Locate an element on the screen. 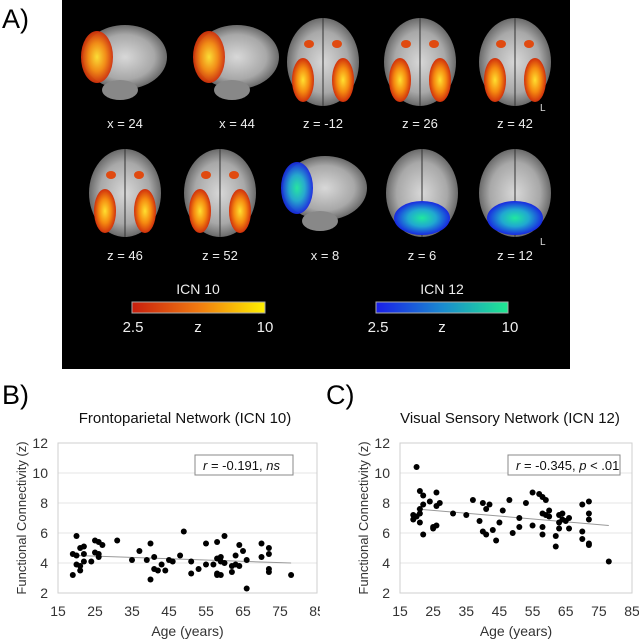  slice-coordinate-label: z = 26 is located at coordinates (420, 123).